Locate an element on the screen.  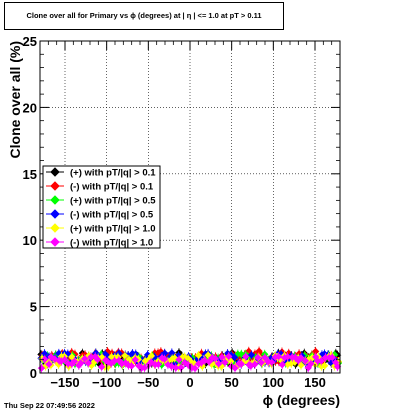
y-tick-label: 10 is located at coordinates (30, 240).